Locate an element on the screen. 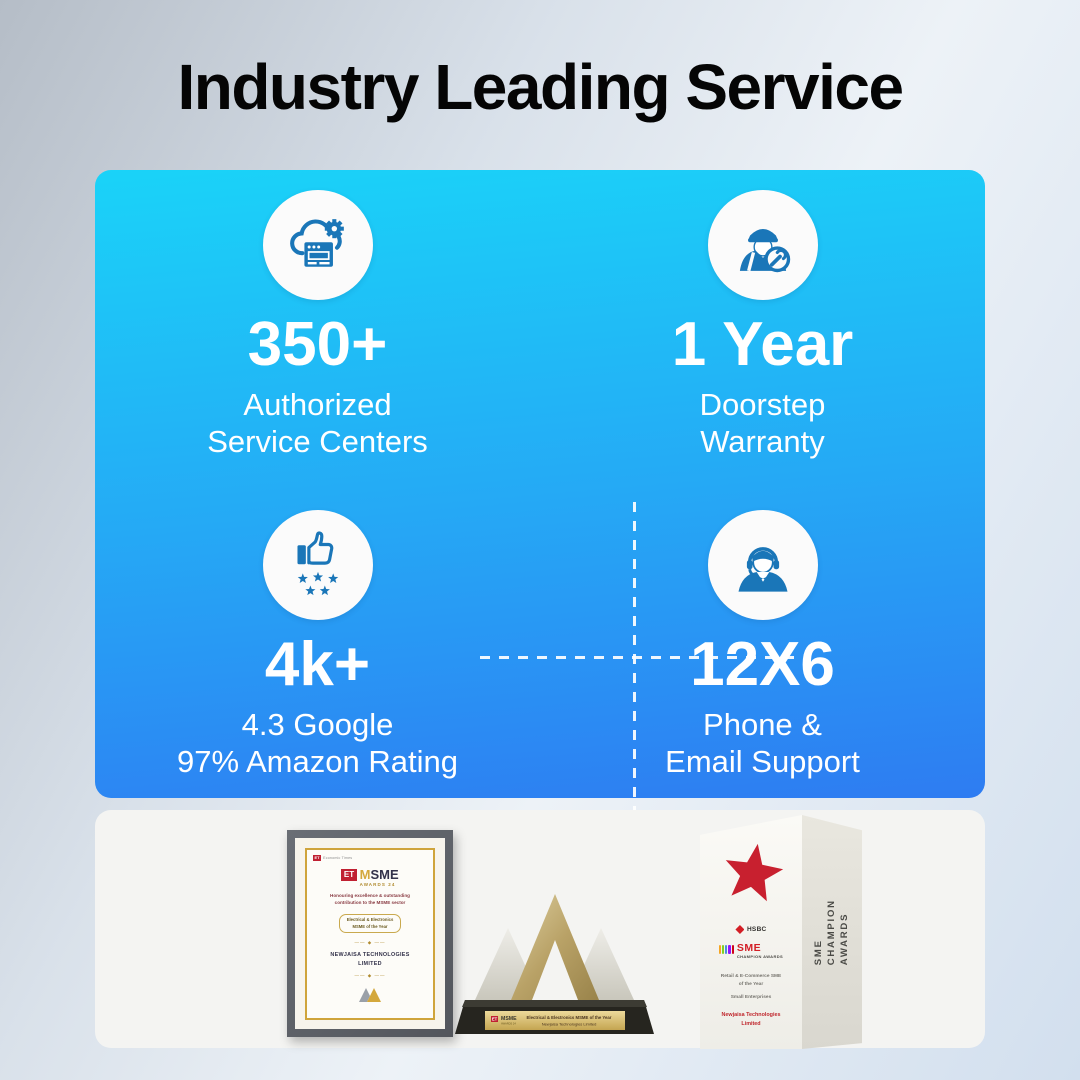 The width and height of the screenshot is (1080, 1080). badge-line: Electrical & Electronics is located at coordinates (370, 920).